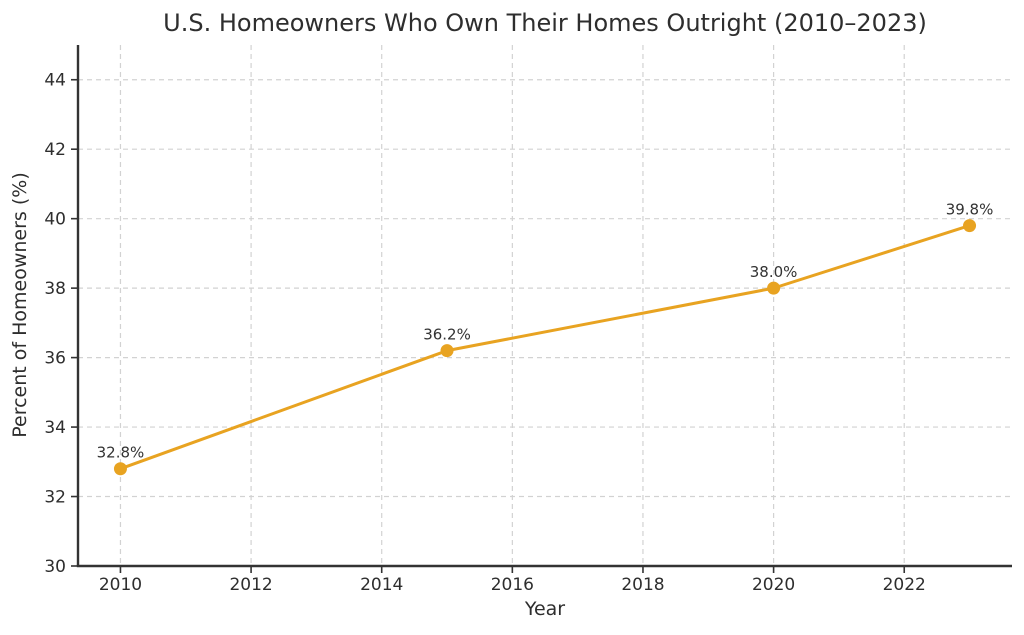 The height and width of the screenshot is (635, 1024). I want to click on y-tick-label-30: 30, so click(55, 567).